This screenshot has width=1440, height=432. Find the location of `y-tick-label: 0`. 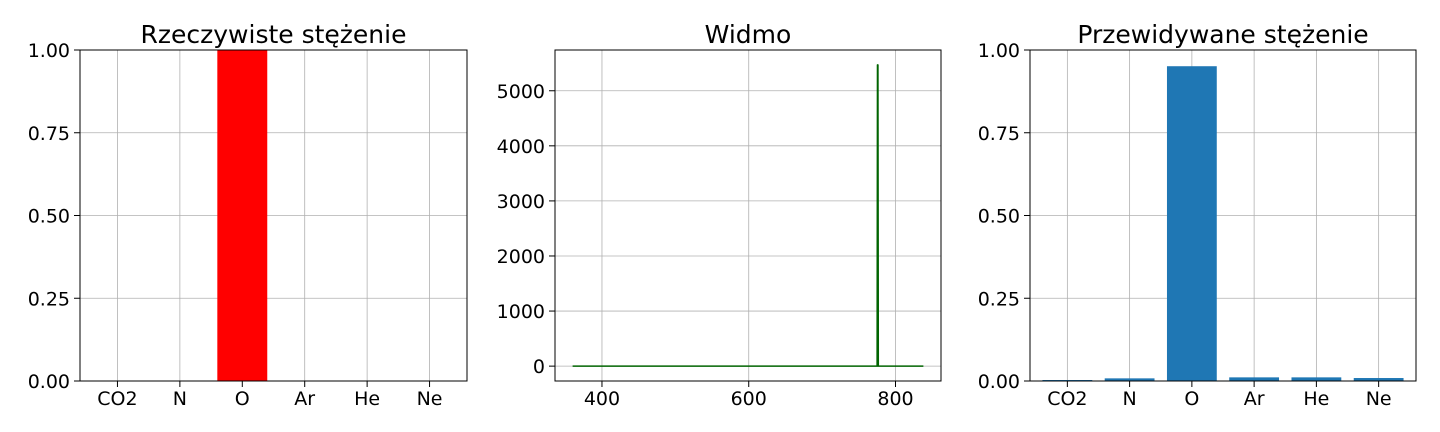

y-tick-label: 0 is located at coordinates (539, 367).